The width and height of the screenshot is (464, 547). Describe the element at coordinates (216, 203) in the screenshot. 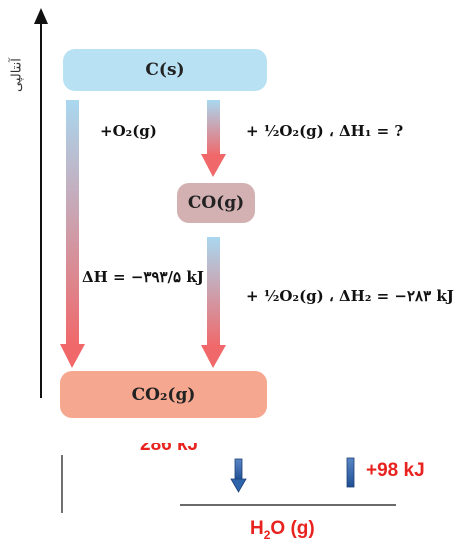

I see `state-box-co: CO(g)` at that location.